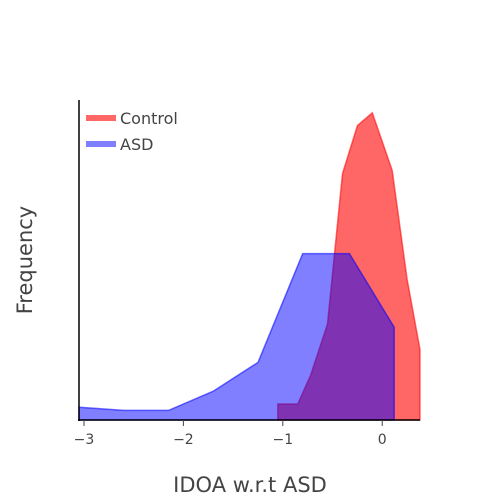 The height and width of the screenshot is (500, 500). I want to click on y-axis-title: Frequency, so click(25, 260).